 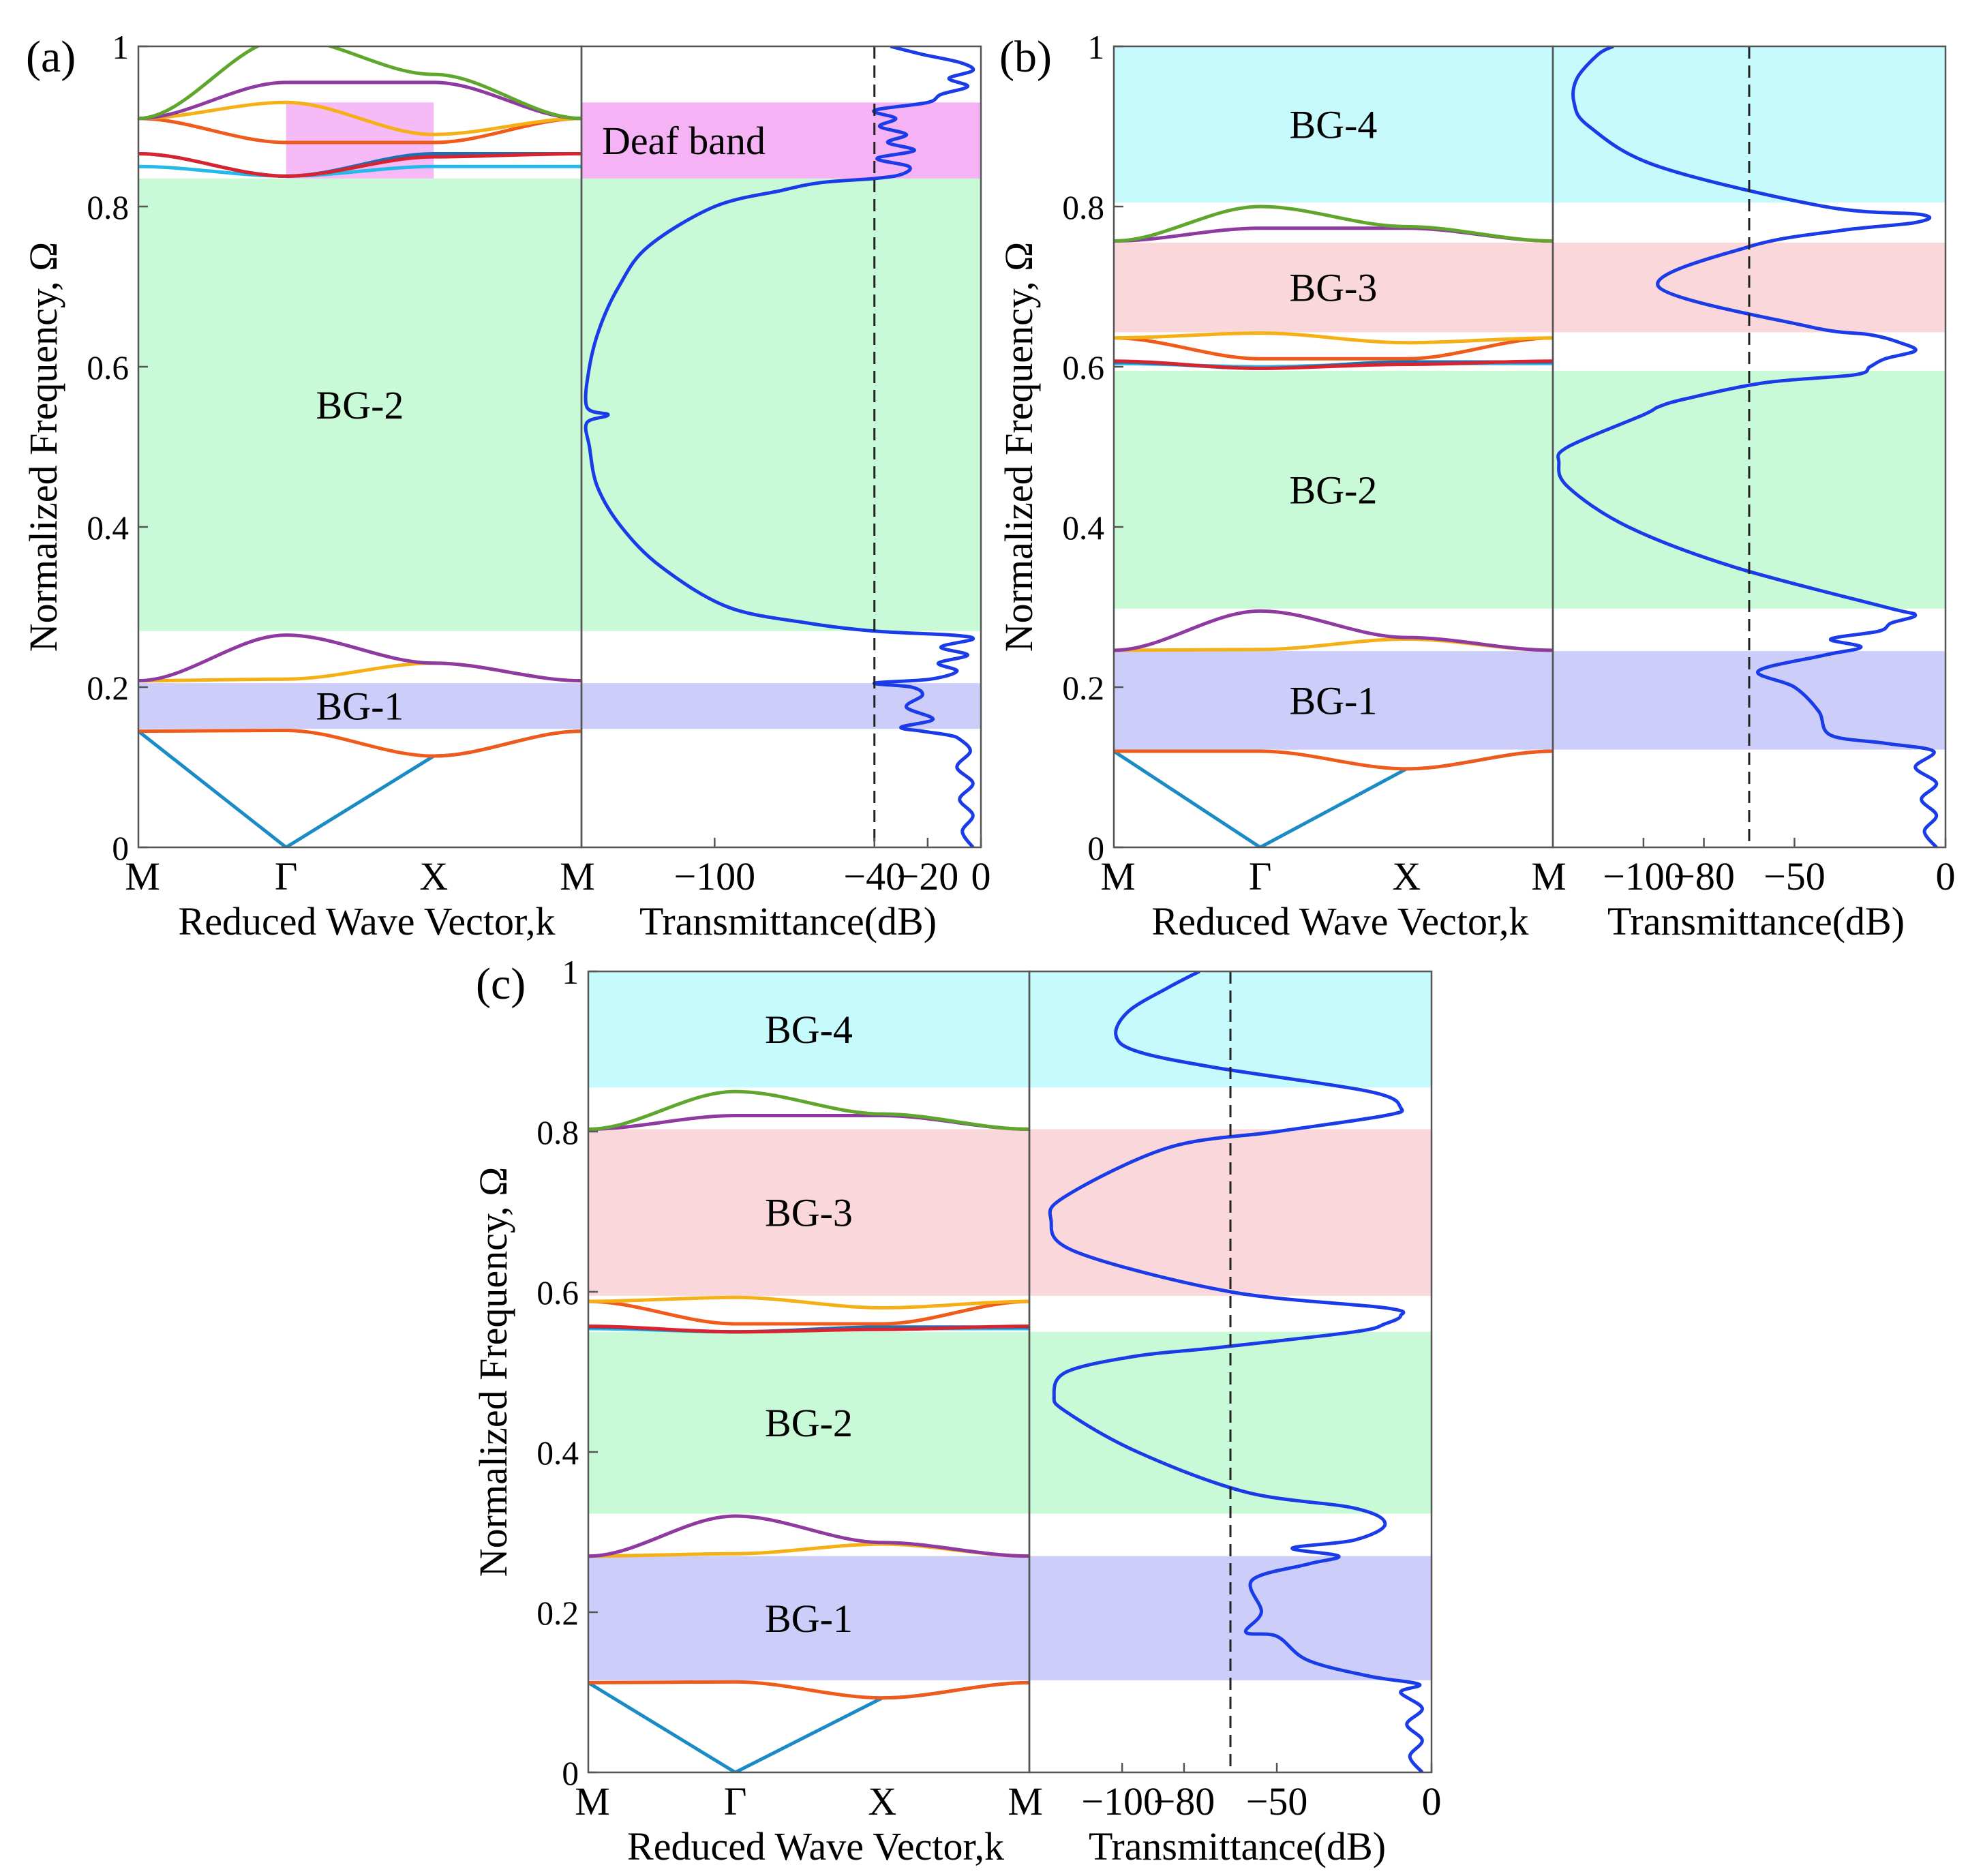 I want to click on region-deaf-band, so click(x=781, y=140).